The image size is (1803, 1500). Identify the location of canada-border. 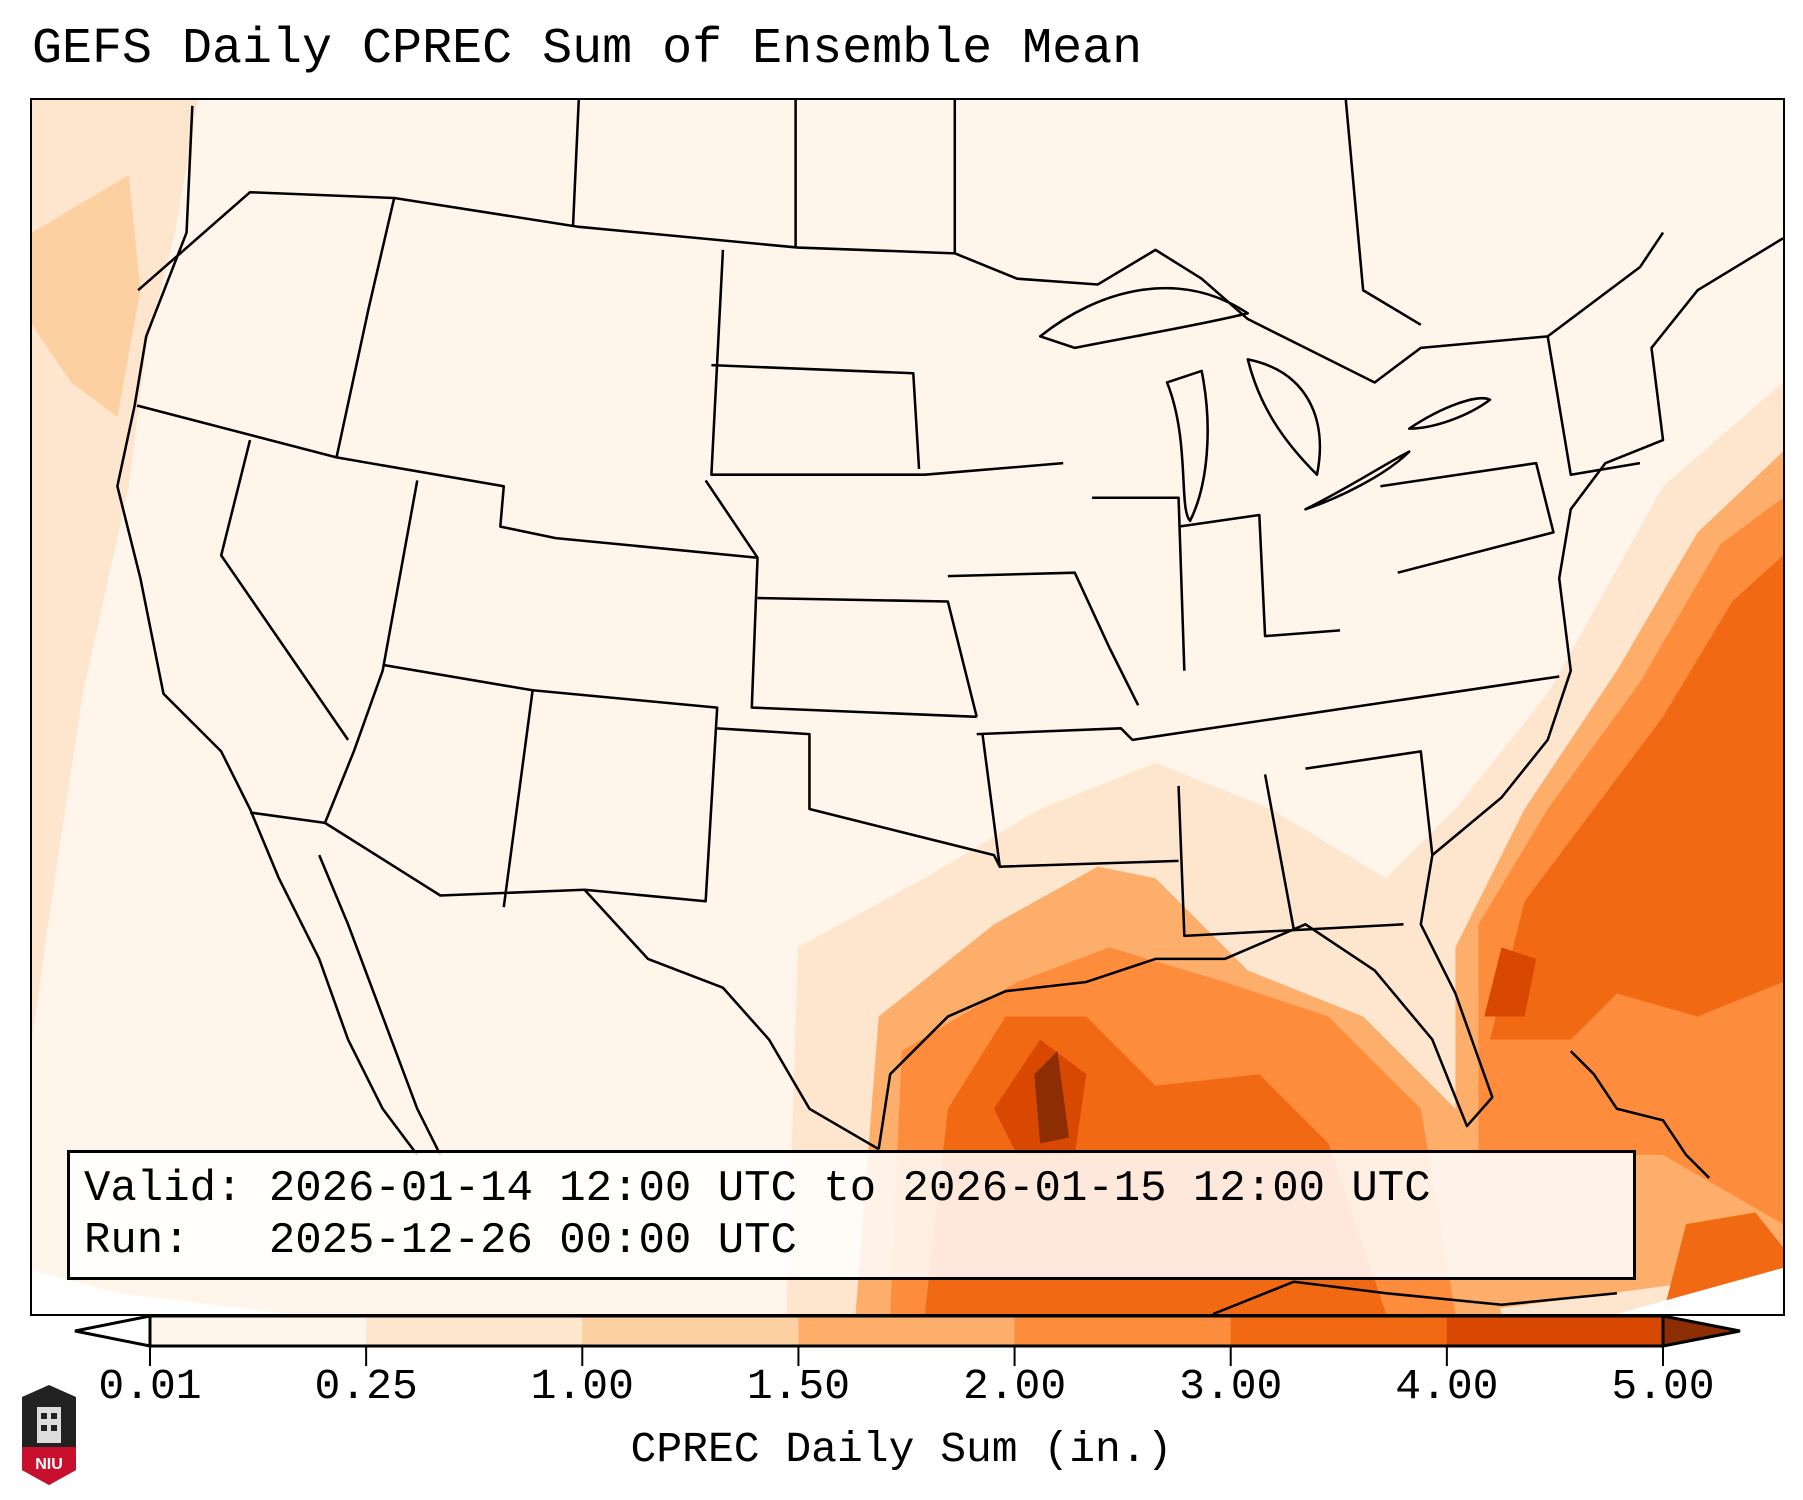
(901, 287).